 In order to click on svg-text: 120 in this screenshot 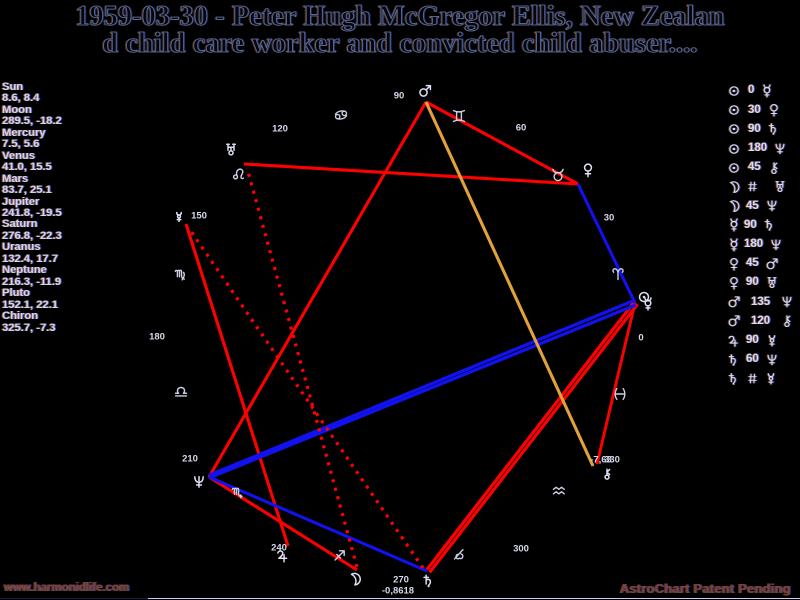, I will do `click(280, 129)`.